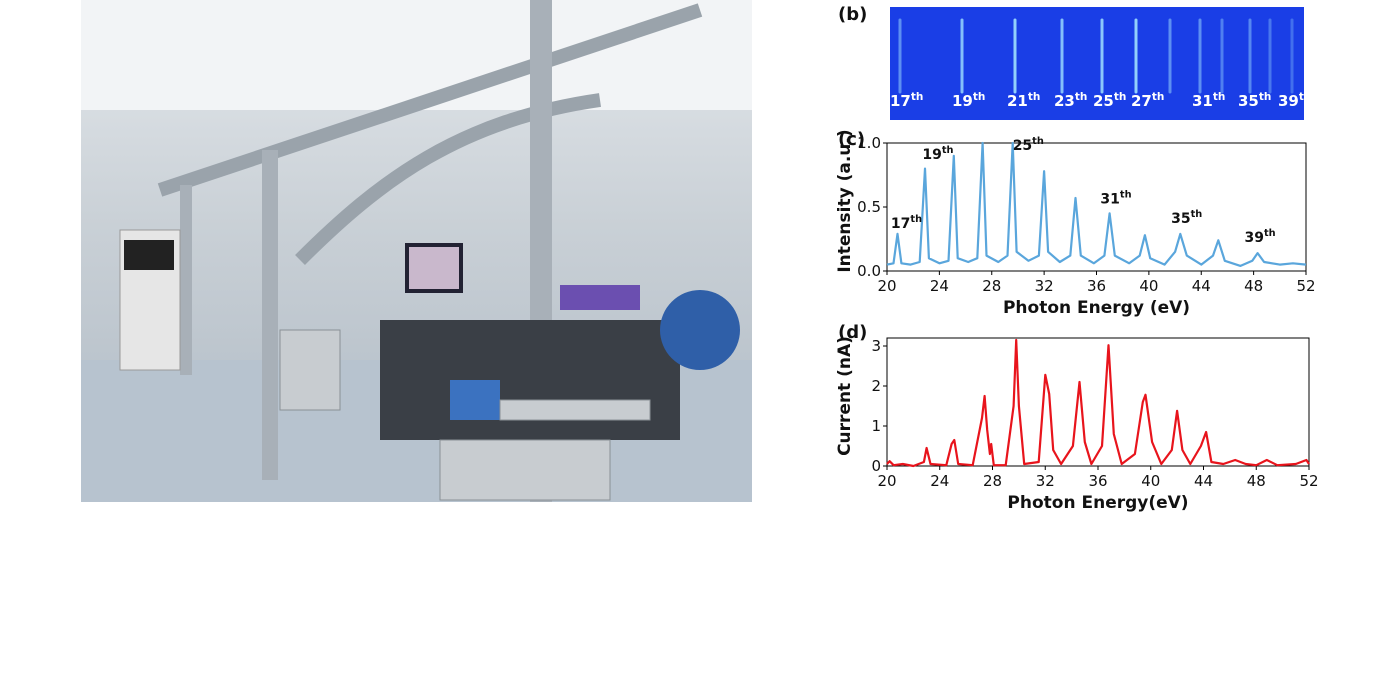 The image size is (1400, 700). What do you see at coordinates (845, 200) in the screenshot?
I see `y-axis-label: Intensity (a.u.)` at bounding box center [845, 200].